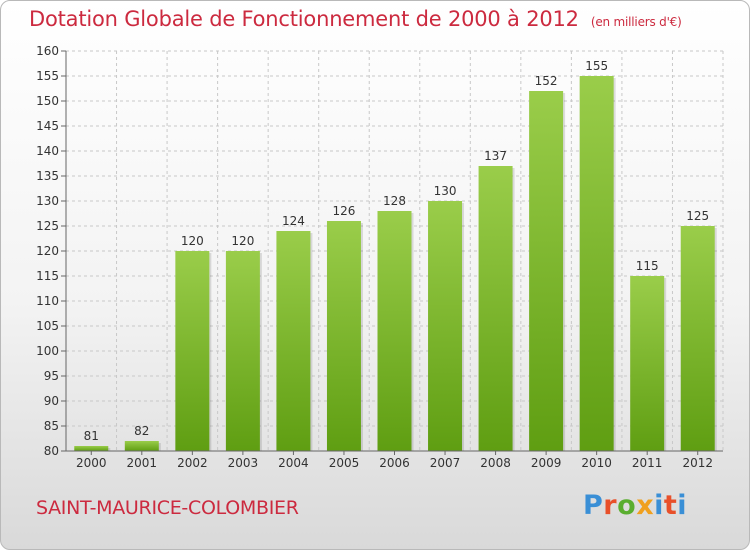 Image resolution: width=750 pixels, height=550 pixels. I want to click on bar-2006, so click(394, 331).